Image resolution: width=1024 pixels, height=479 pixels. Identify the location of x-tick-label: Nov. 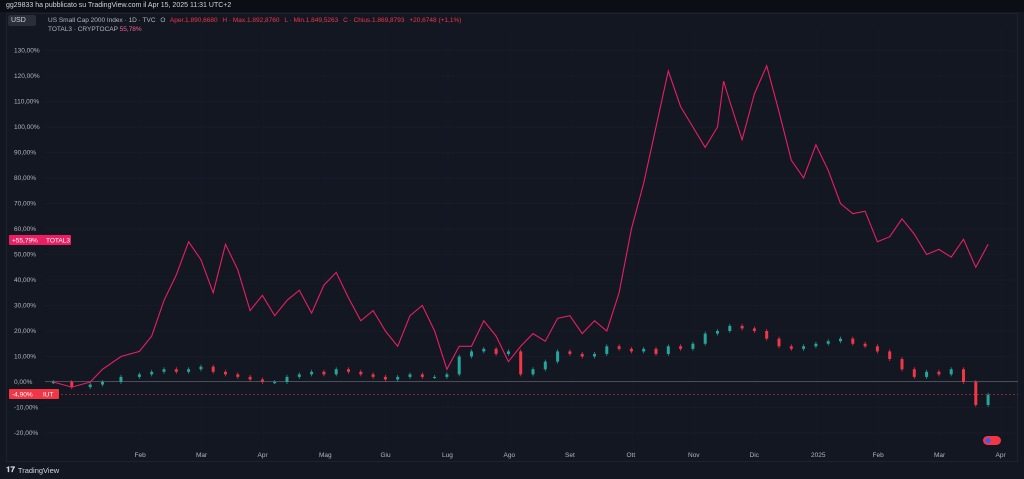
(694, 455).